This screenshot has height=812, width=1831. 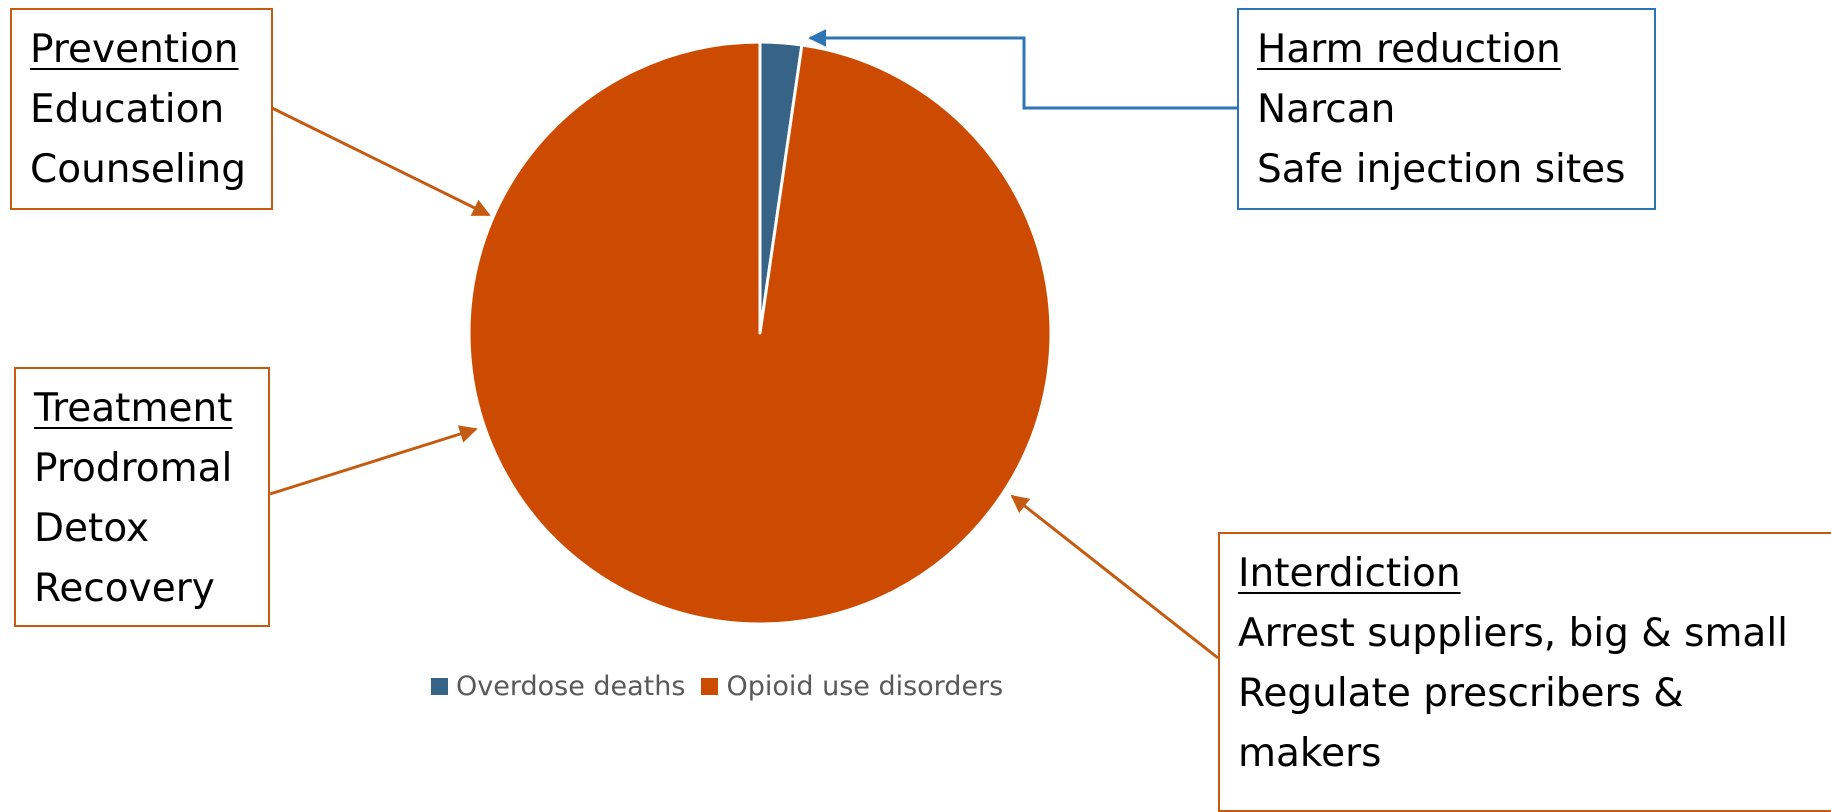 I want to click on prevention-callout: Prevention Education Counseling, so click(x=141, y=109).